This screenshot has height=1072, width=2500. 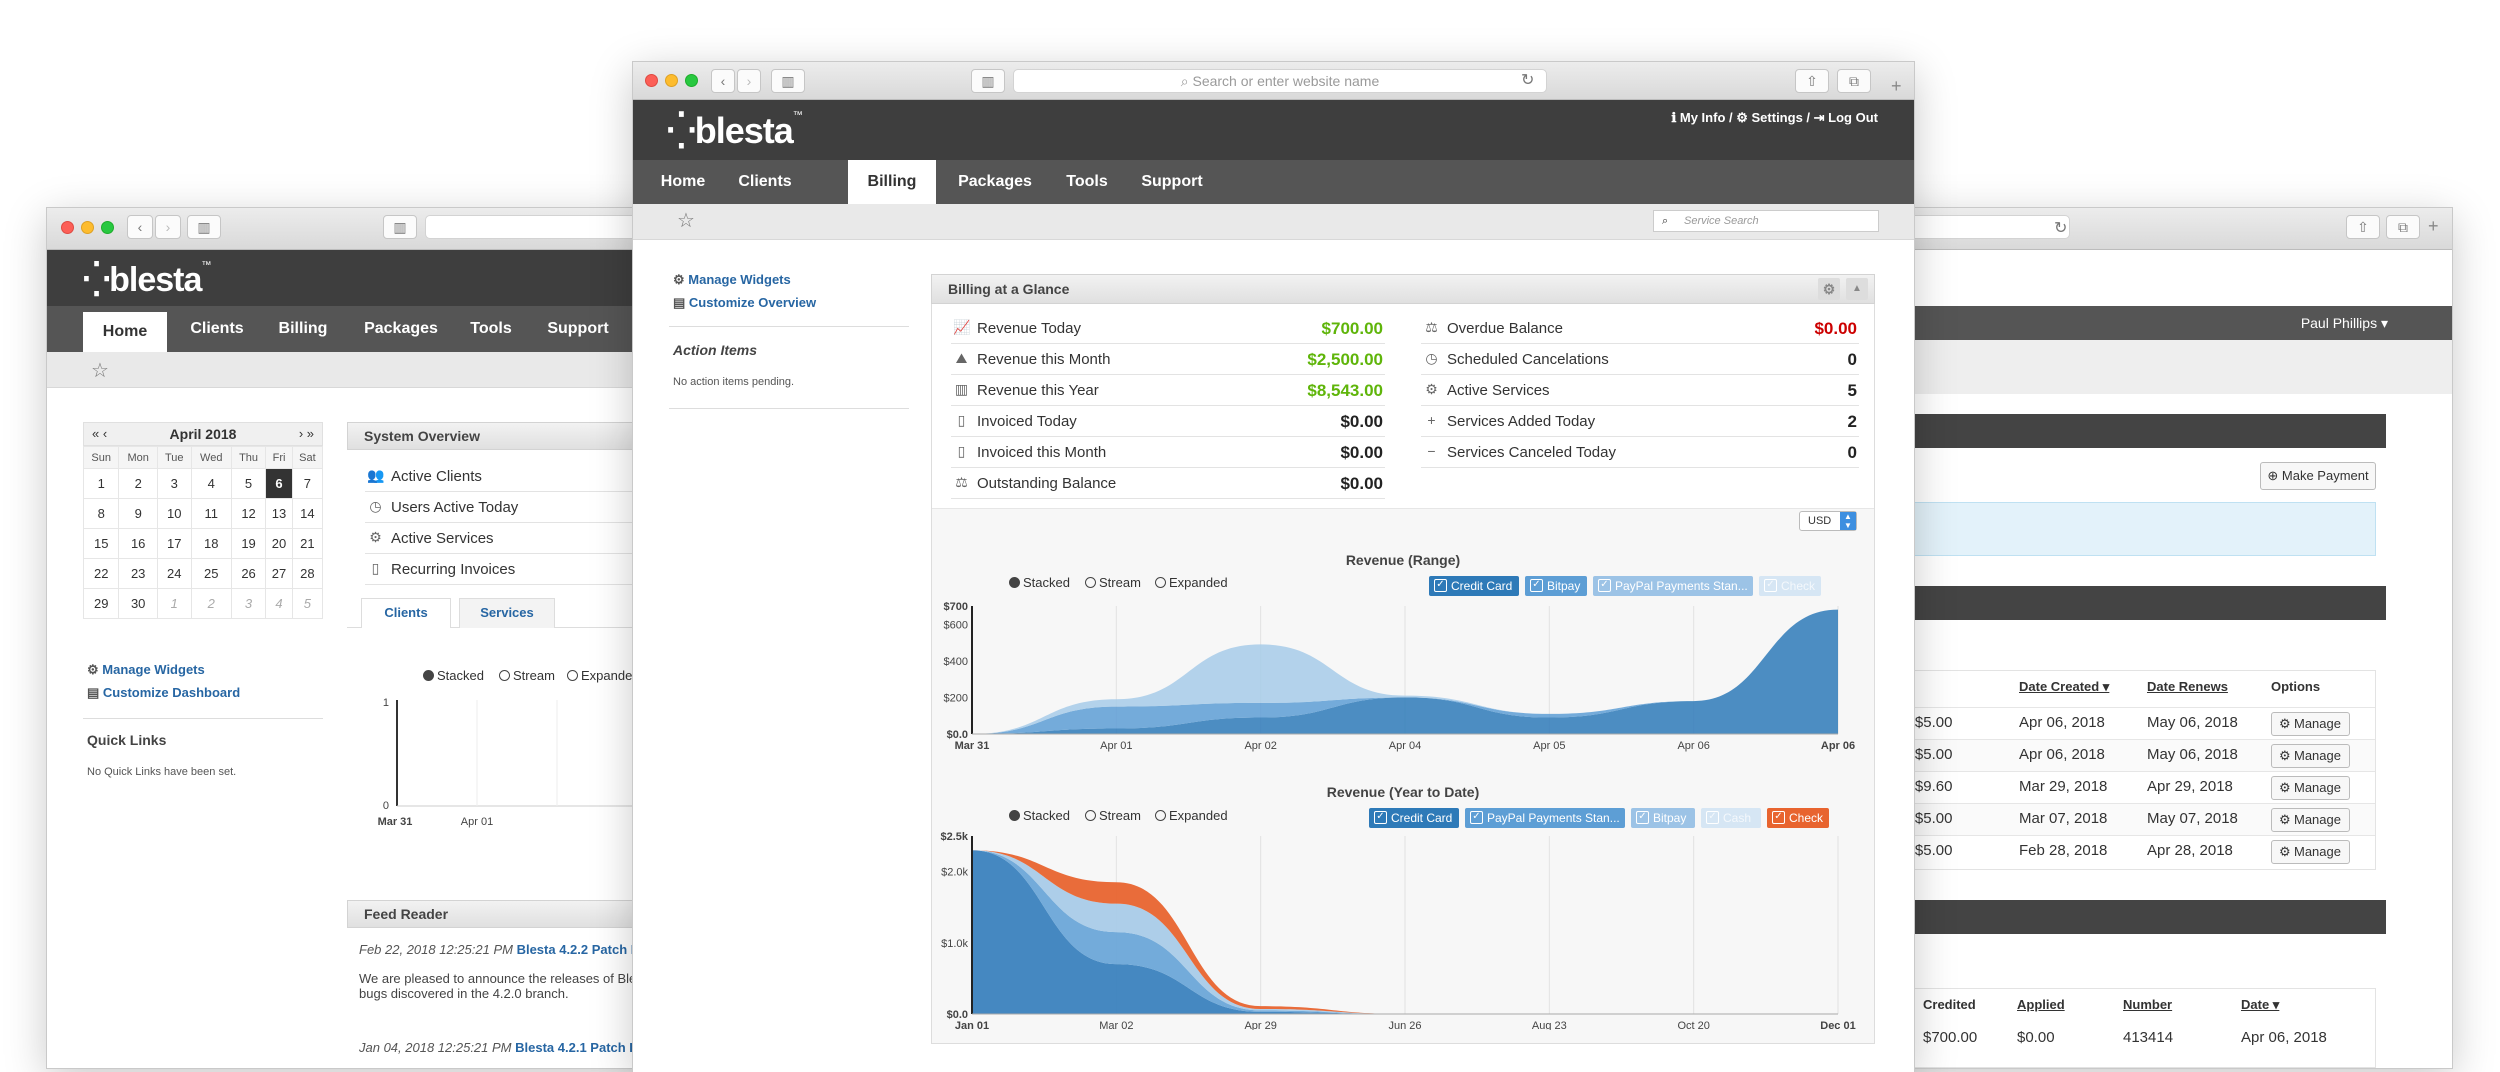 What do you see at coordinates (138, 543) in the screenshot?
I see `calendar-day: 16` at bounding box center [138, 543].